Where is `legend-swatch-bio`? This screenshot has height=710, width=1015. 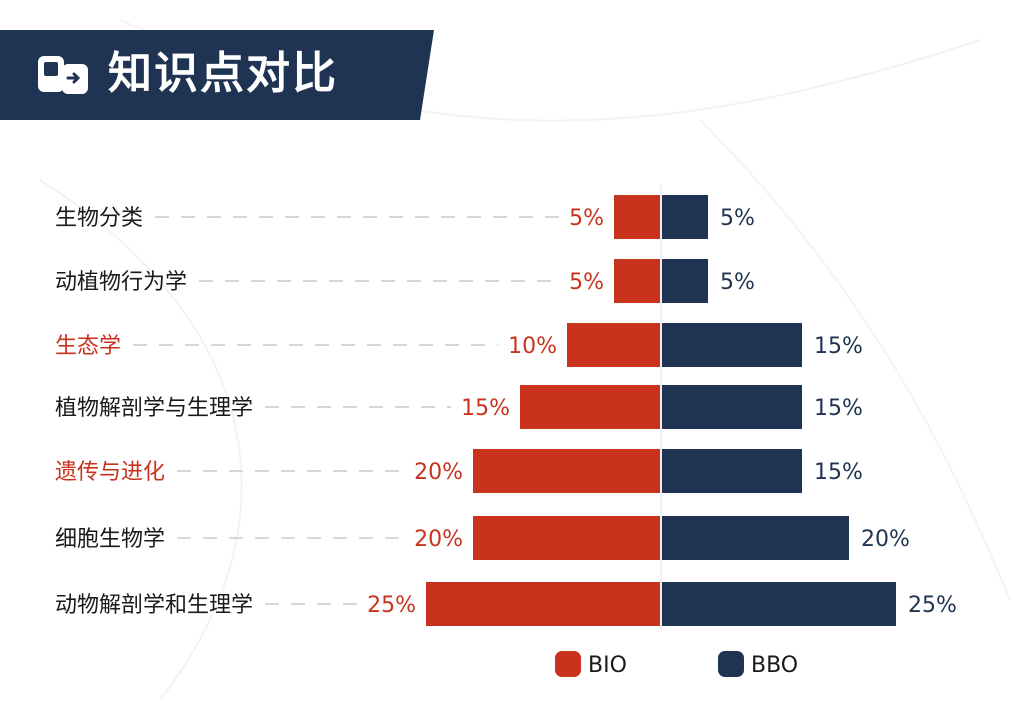
legend-swatch-bio is located at coordinates (568, 664).